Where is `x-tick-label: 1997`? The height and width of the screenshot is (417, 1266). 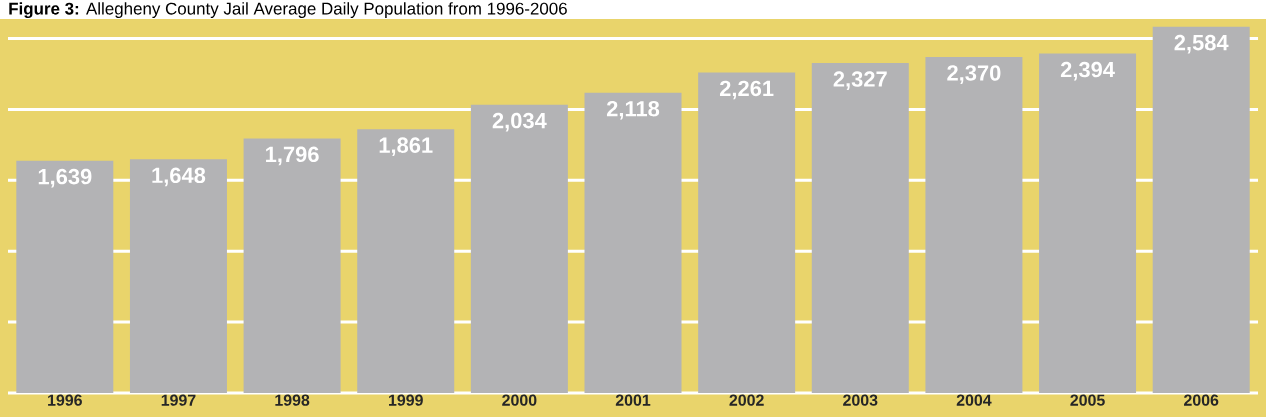
x-tick-label: 1997 is located at coordinates (178, 400).